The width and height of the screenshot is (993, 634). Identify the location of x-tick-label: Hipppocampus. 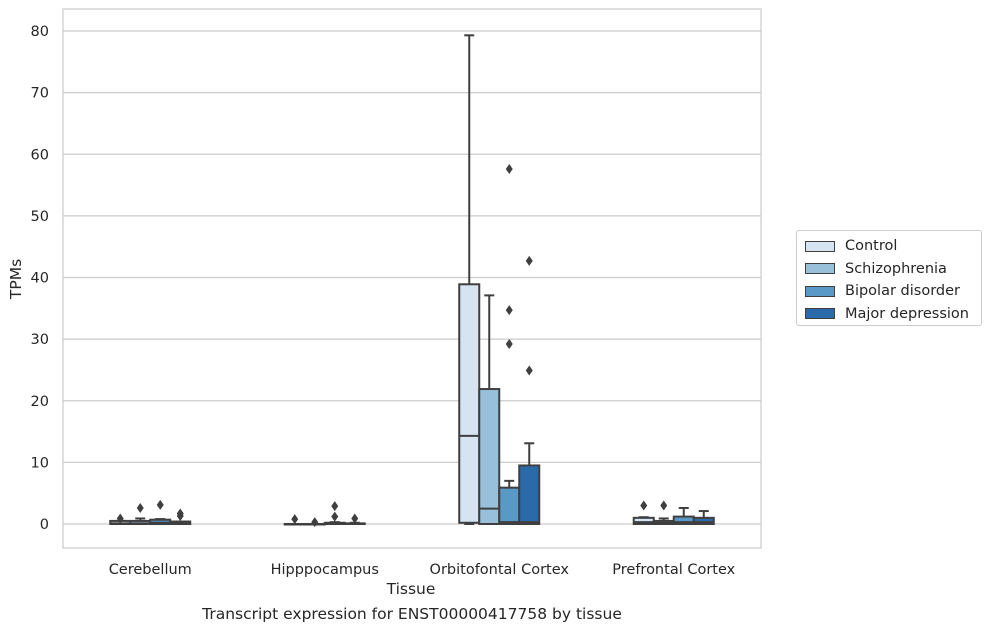
(325, 570).